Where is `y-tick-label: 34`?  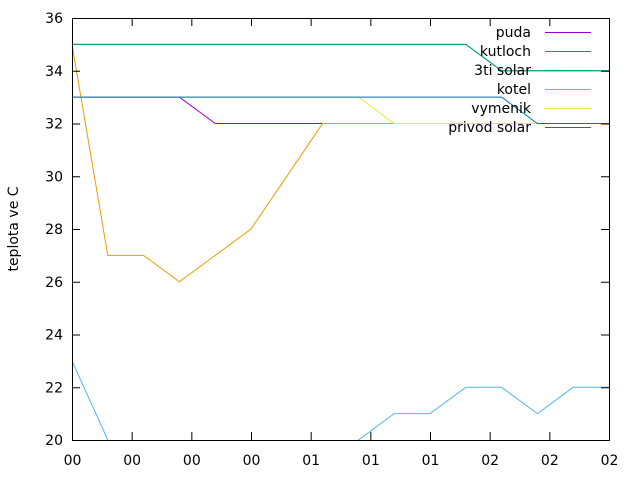 y-tick-label: 34 is located at coordinates (54, 72).